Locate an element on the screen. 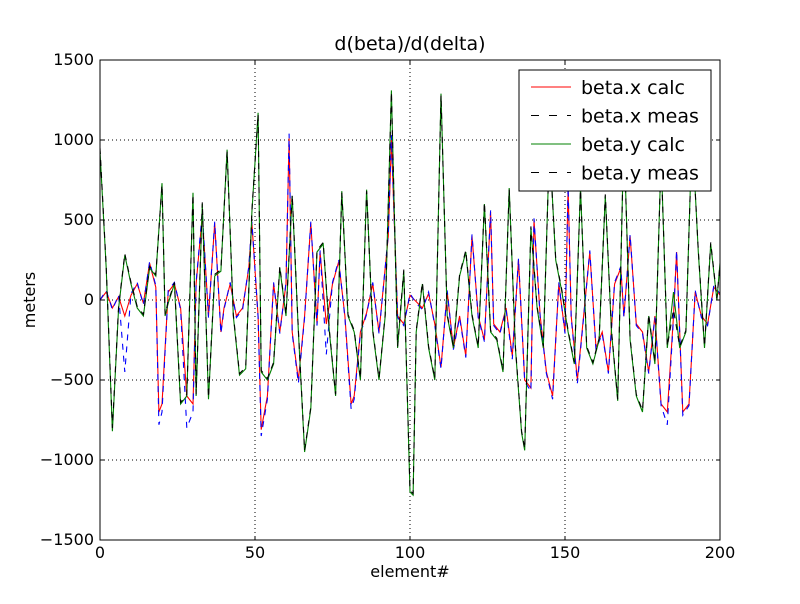 This screenshot has height=604, width=800. y-tick-label: 500 is located at coordinates (78, 219).